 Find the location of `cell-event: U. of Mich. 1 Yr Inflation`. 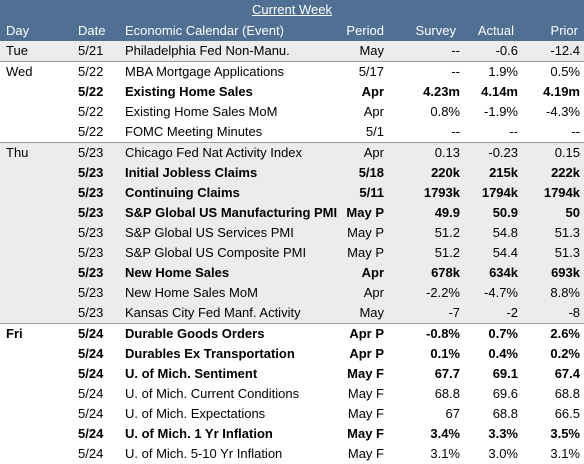

cell-event: U. of Mich. 1 Yr Inflation is located at coordinates (199, 433).